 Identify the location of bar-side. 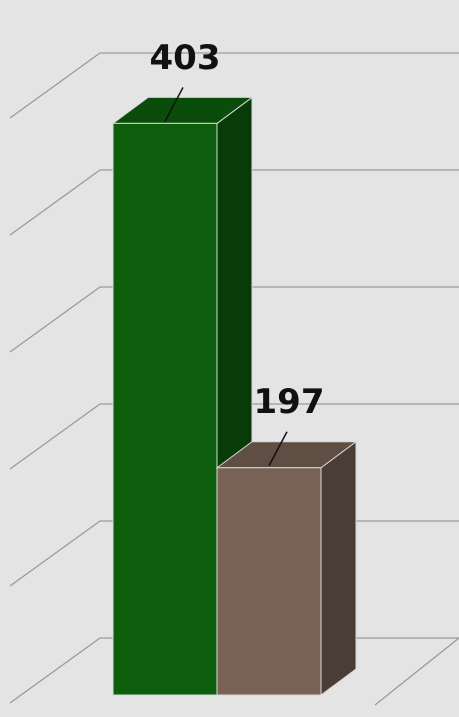
(338, 568).